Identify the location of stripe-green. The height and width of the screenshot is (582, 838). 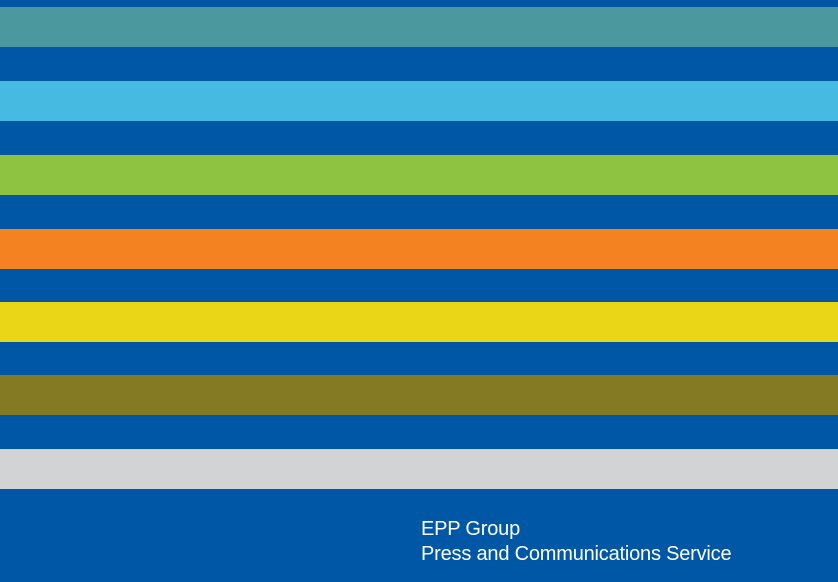
(419, 175).